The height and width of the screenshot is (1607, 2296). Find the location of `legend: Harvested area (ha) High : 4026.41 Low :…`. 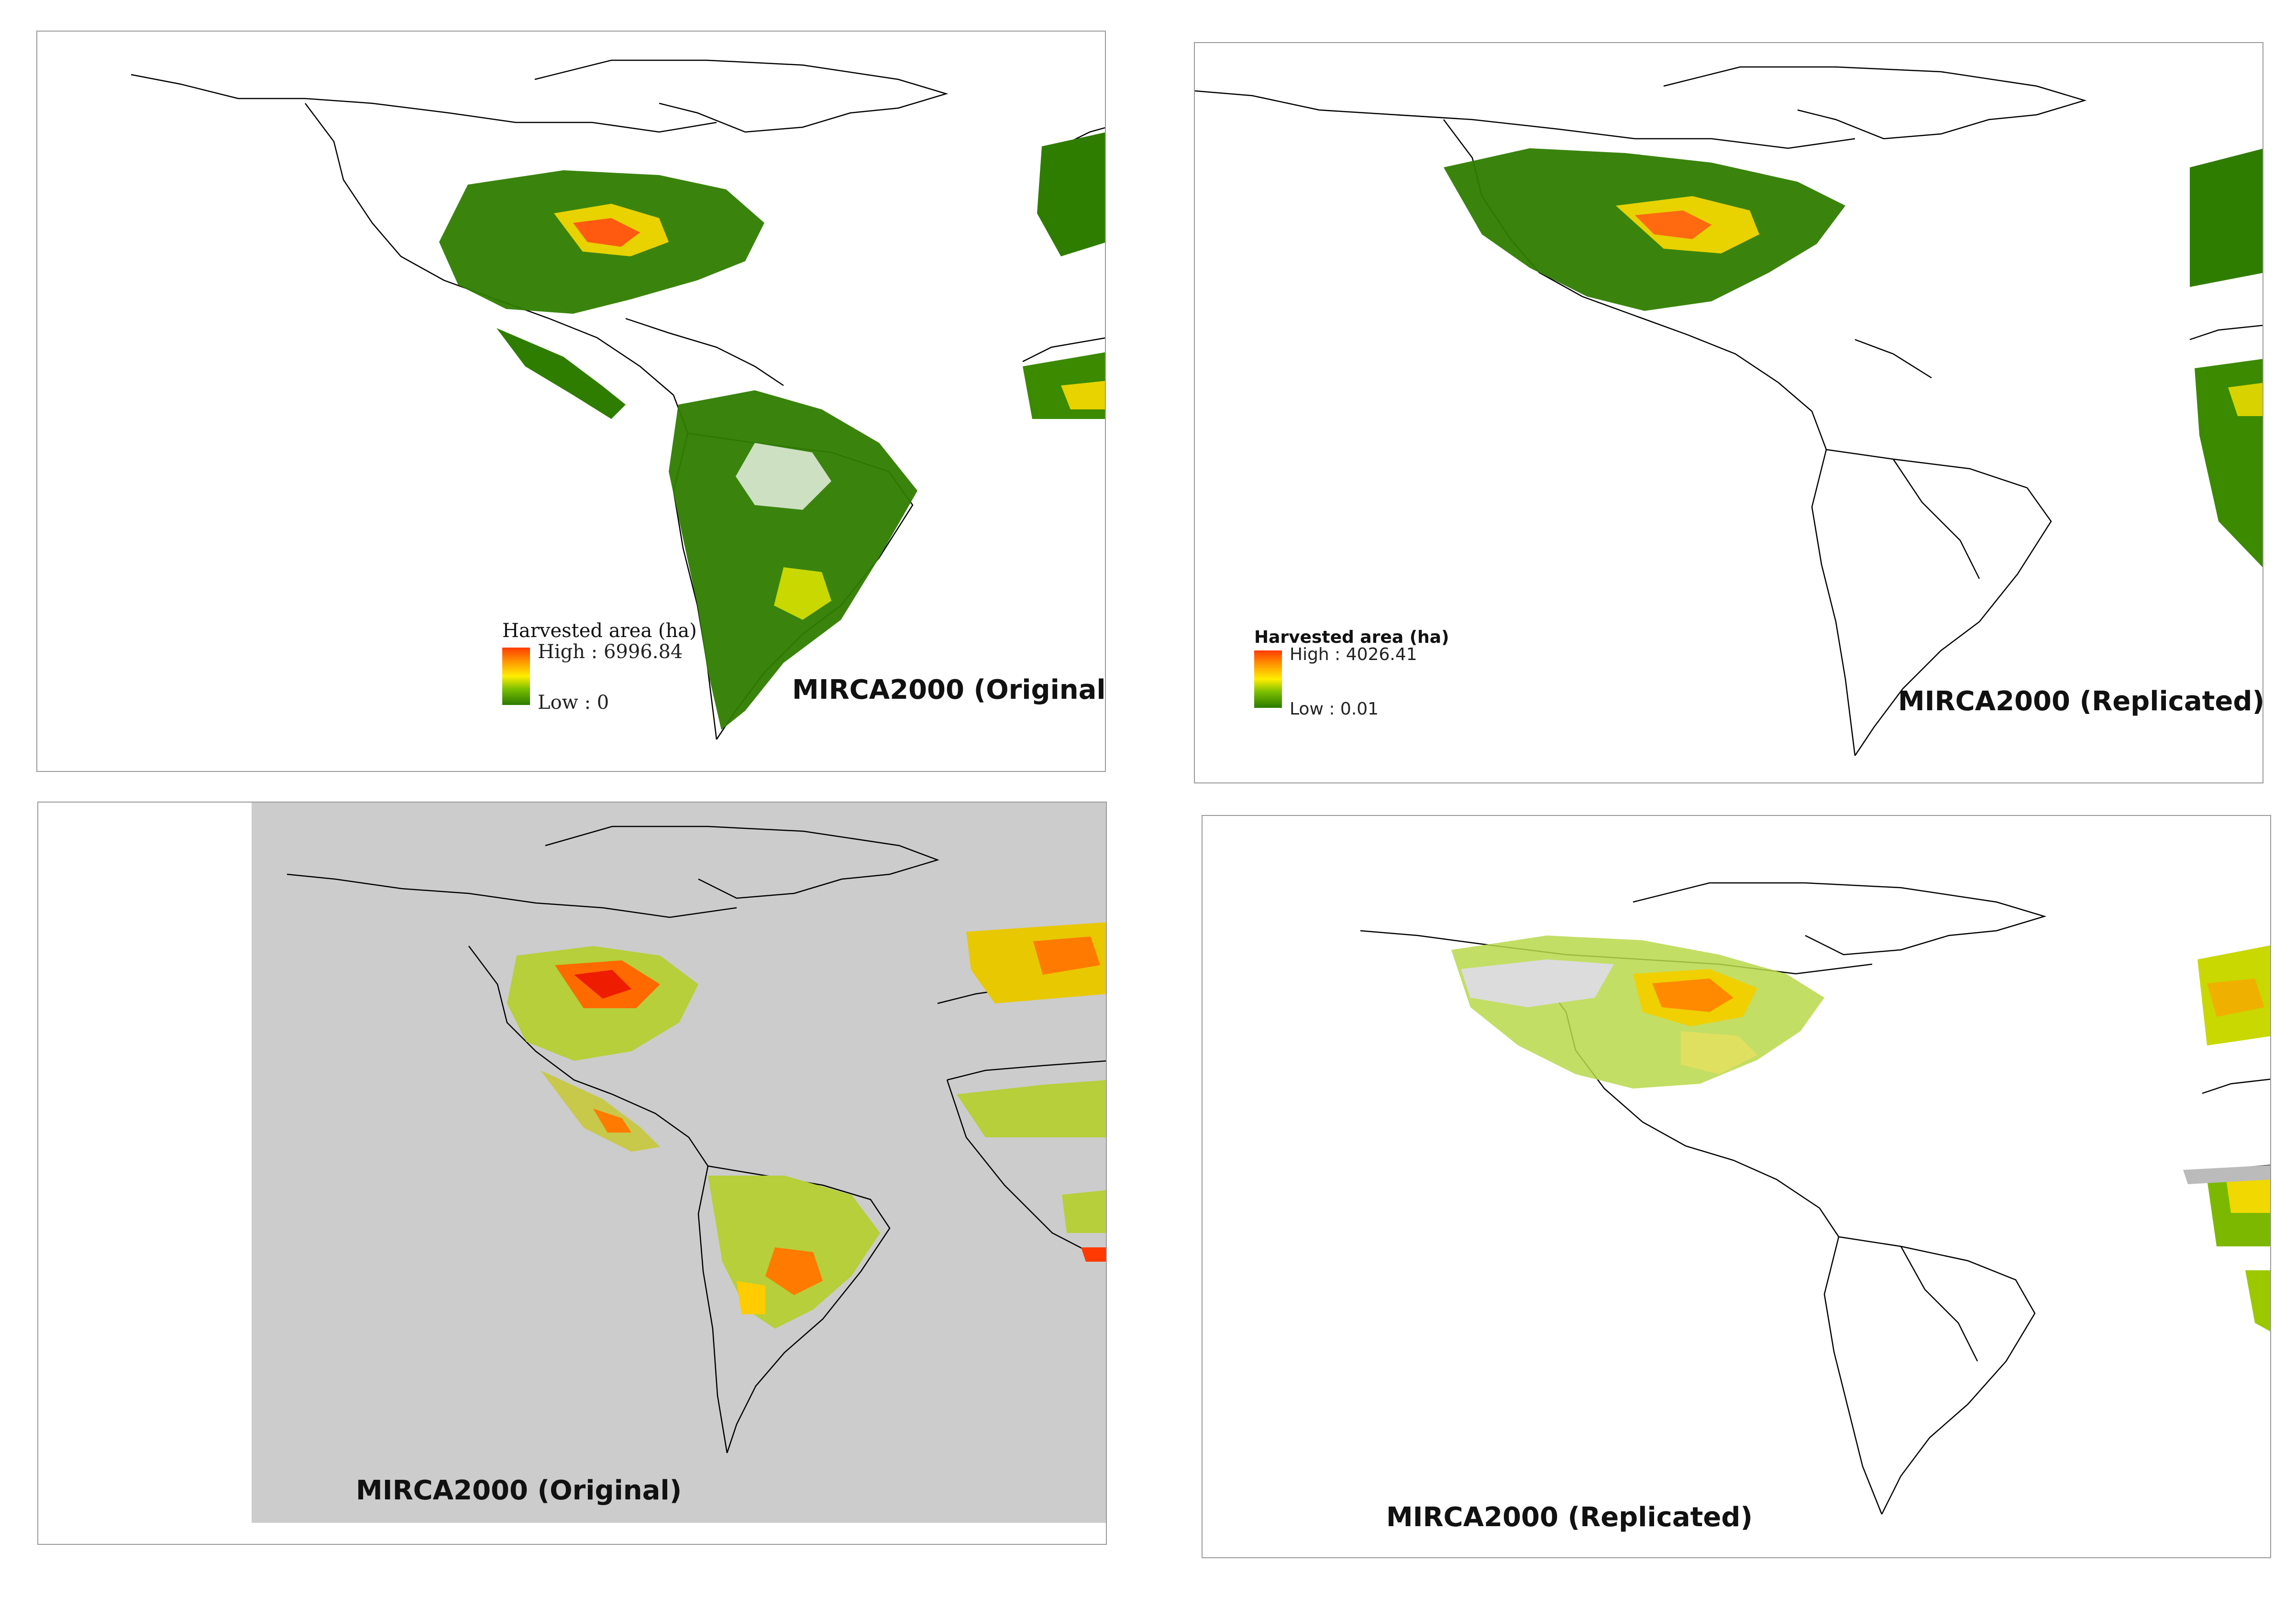

legend: Harvested area (ha) High : 4026.41 Low :… is located at coordinates (1355, 680).